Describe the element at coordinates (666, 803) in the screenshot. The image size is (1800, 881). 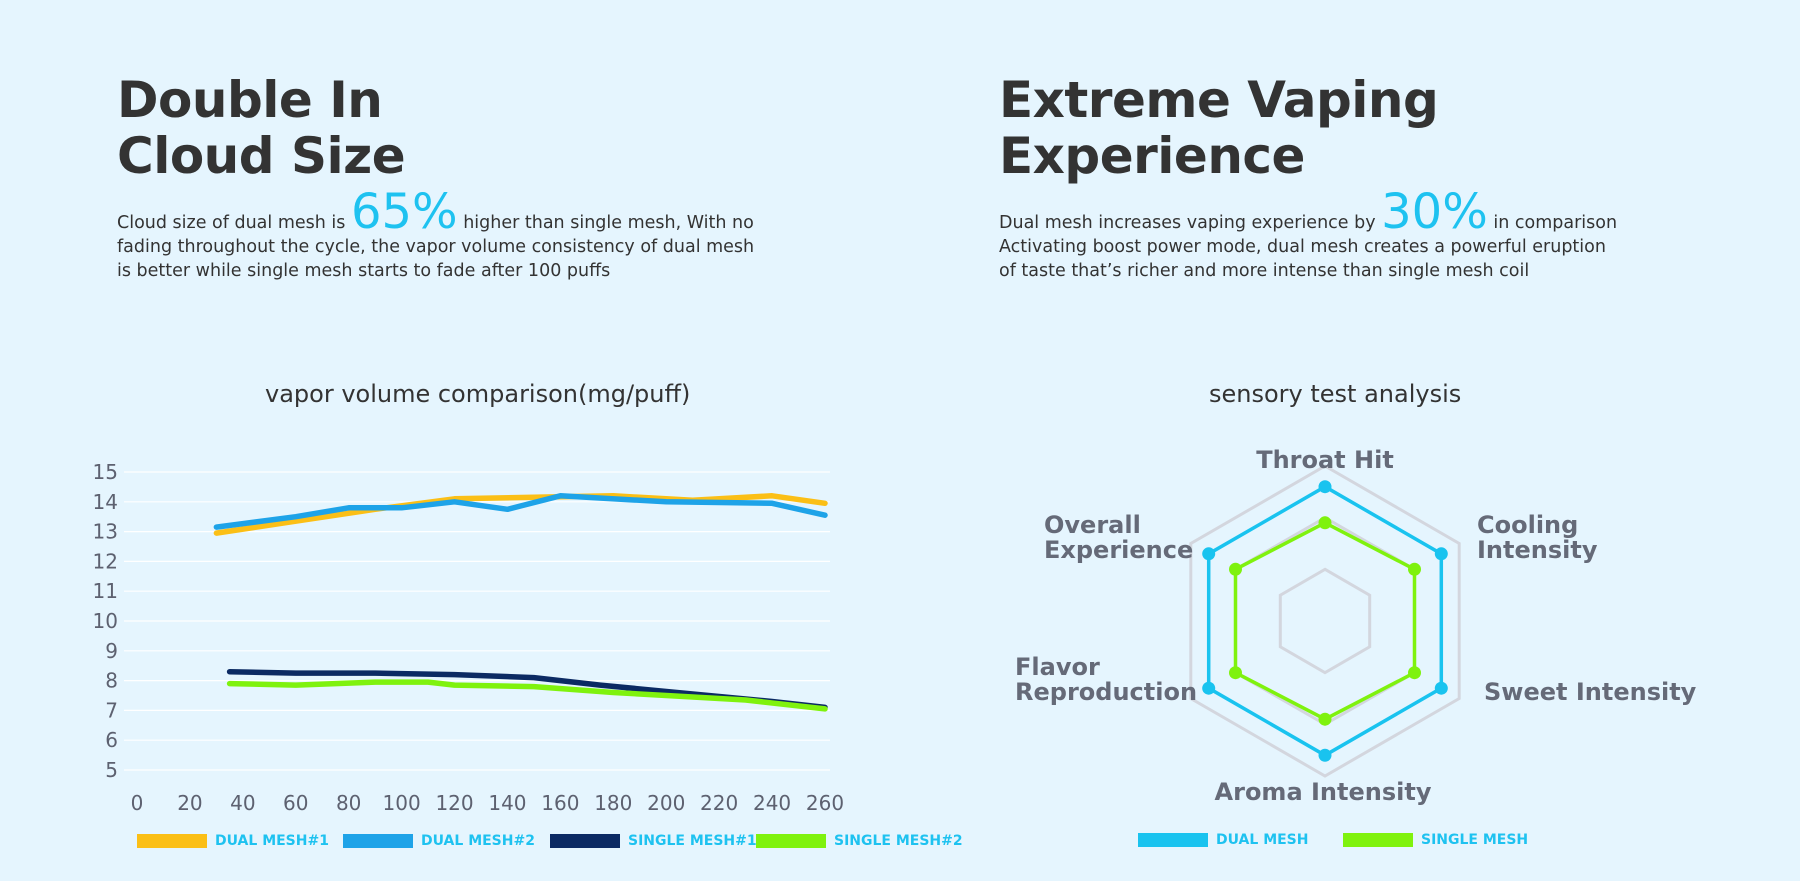
I see `x-tick-label: 200` at that location.